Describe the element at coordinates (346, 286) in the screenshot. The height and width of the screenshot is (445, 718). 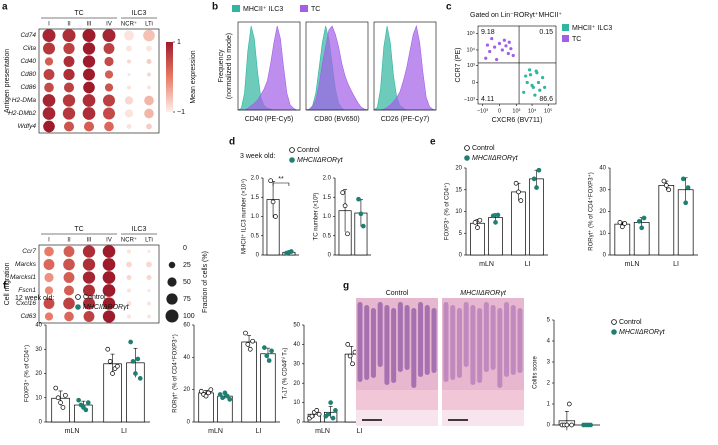
I see `panel-label: g` at that location.